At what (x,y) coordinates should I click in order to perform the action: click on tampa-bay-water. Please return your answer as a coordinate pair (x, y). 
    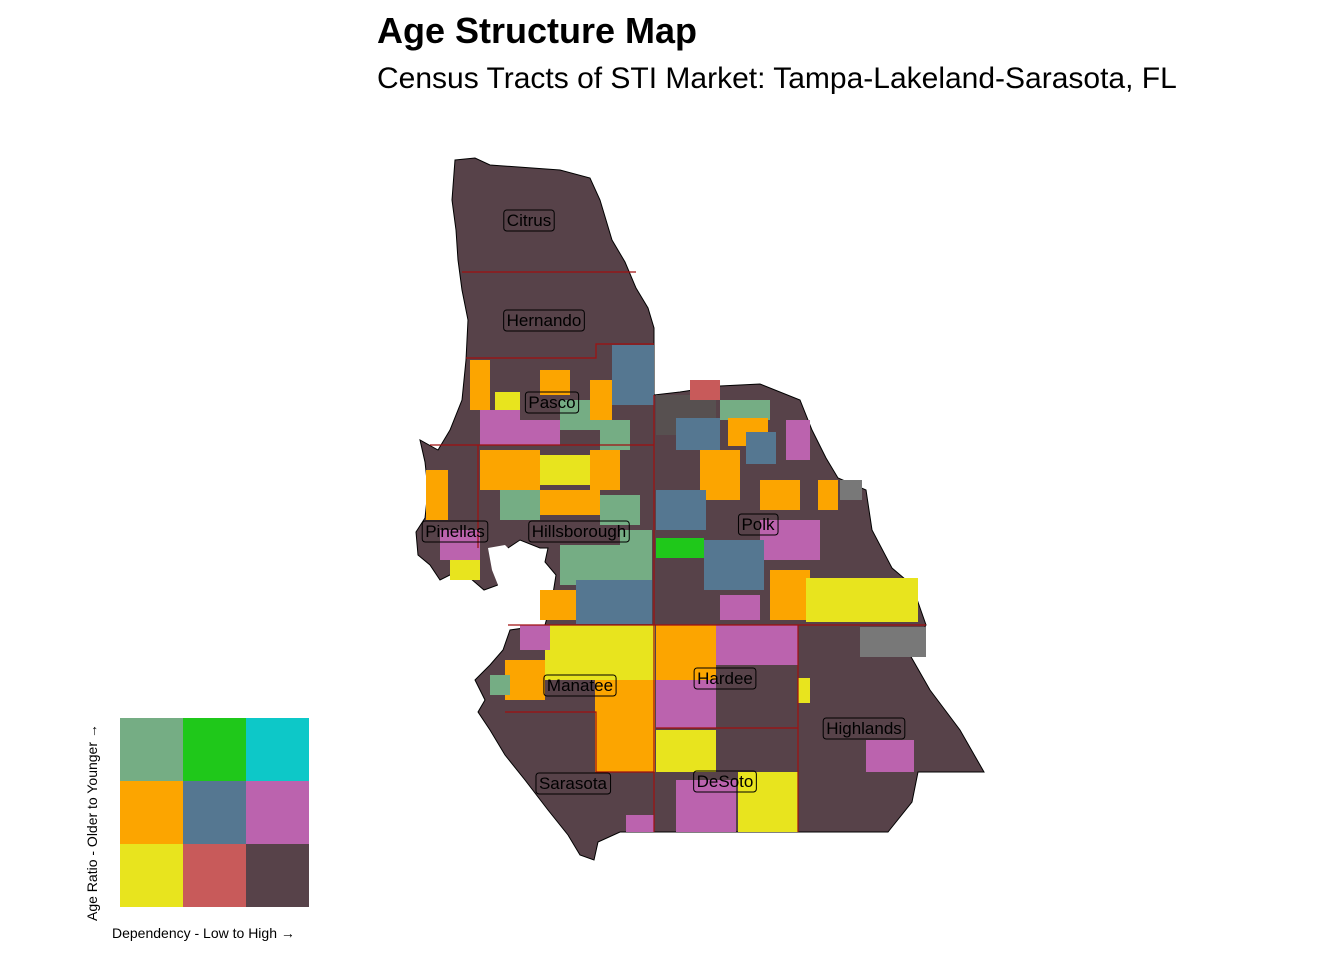
    Looking at the image, I should click on (509, 597).